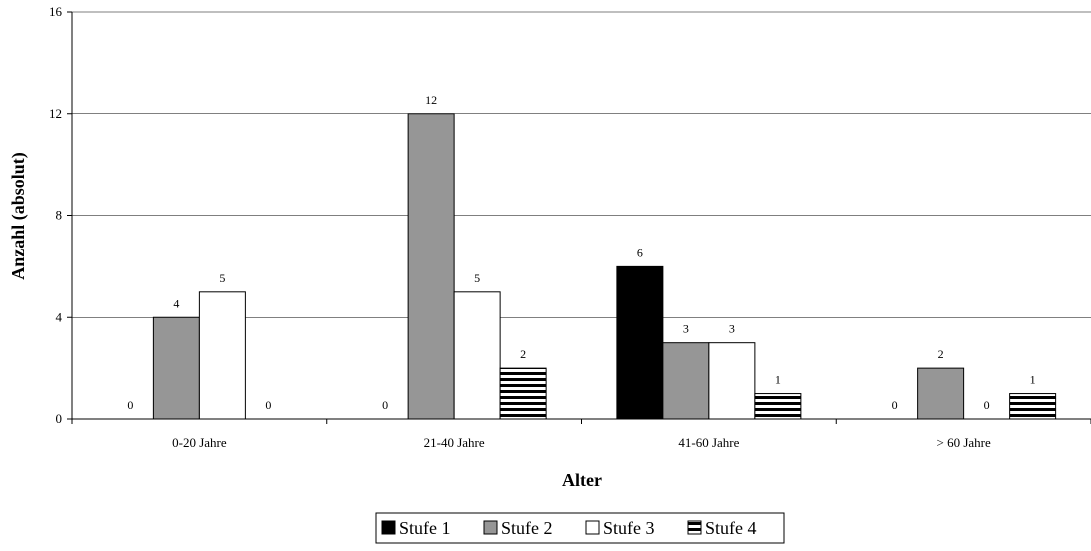 The height and width of the screenshot is (551, 1091). I want to click on data-label: 12, so click(431, 100).